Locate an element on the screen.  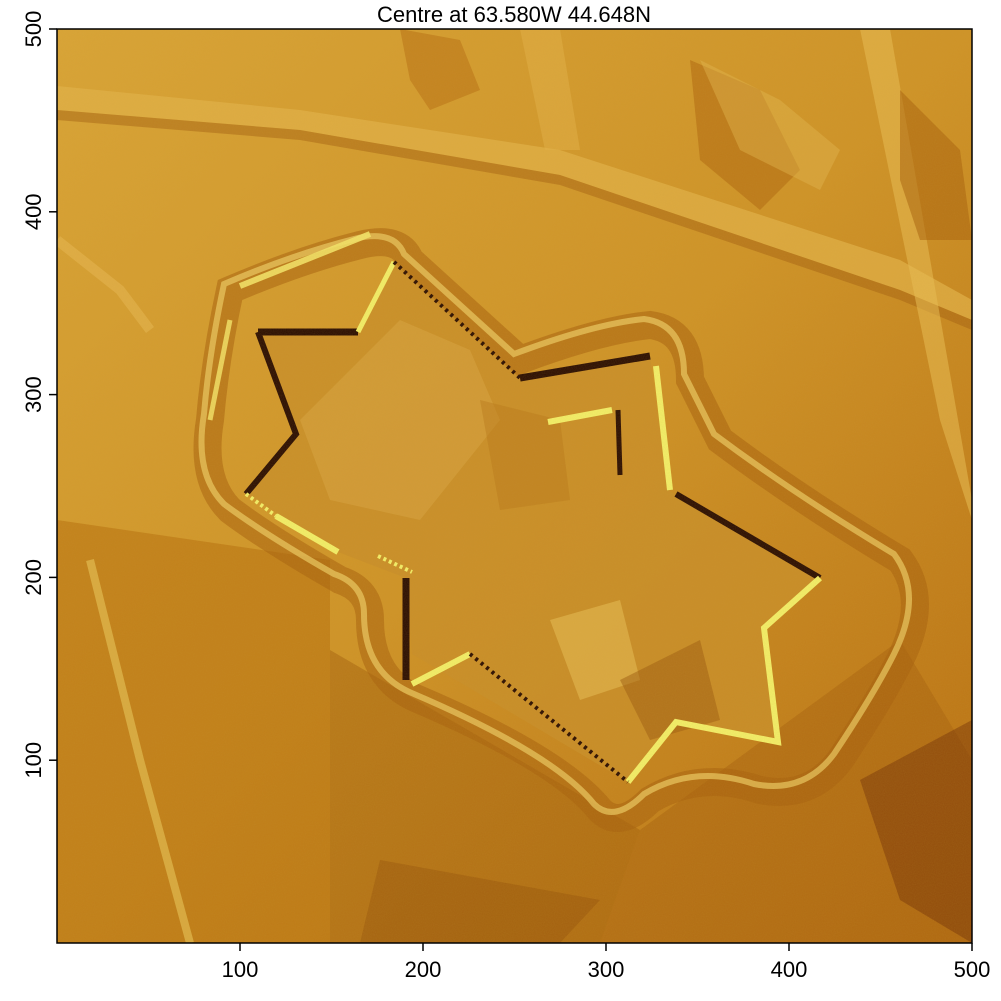
x-tick-label: 100 is located at coordinates (240, 969).